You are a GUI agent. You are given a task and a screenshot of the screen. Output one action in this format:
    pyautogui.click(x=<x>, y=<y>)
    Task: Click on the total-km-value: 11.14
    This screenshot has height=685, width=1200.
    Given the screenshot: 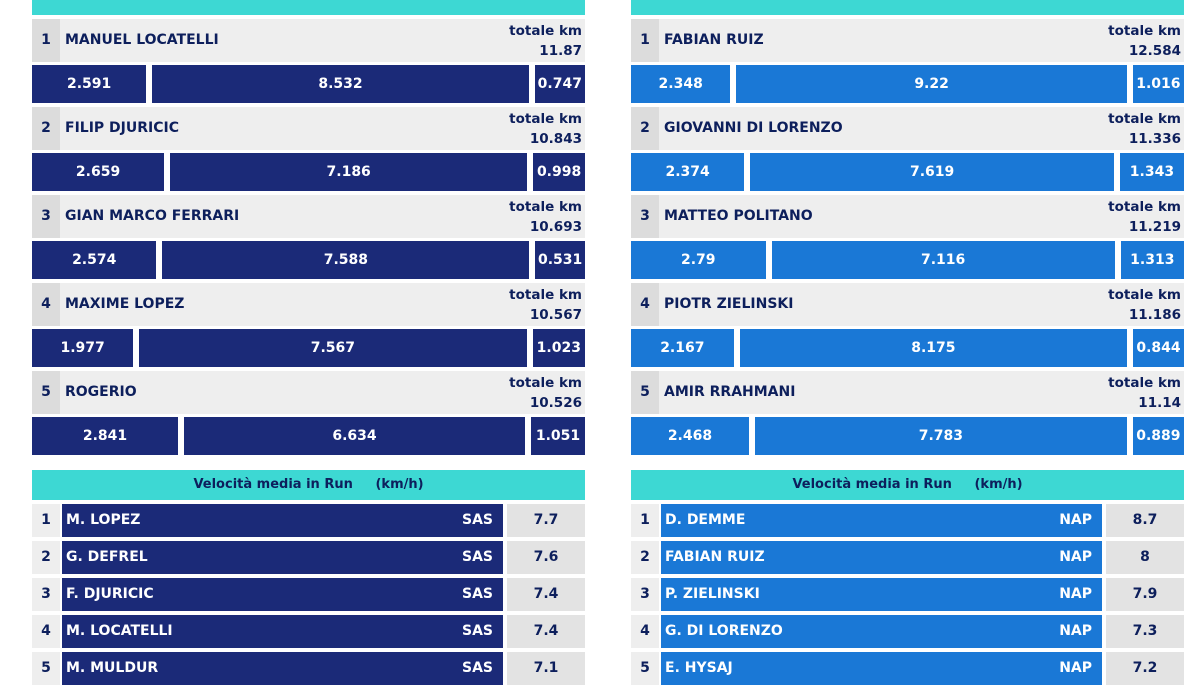 What is the action you would take?
    pyautogui.click(x=1159, y=403)
    